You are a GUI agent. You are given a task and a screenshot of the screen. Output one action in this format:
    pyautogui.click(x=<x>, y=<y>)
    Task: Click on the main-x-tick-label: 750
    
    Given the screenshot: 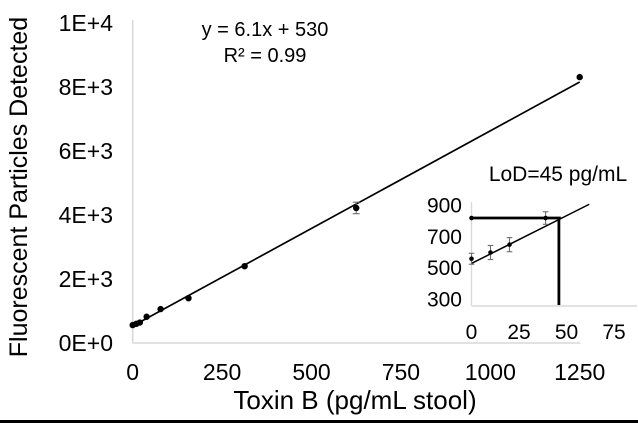 What is the action you would take?
    pyautogui.click(x=401, y=372)
    